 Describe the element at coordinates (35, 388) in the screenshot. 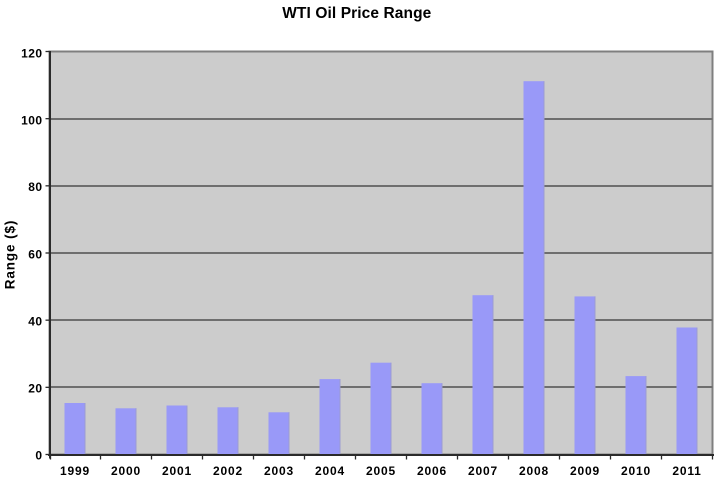

I see `svg-text: 20` at that location.